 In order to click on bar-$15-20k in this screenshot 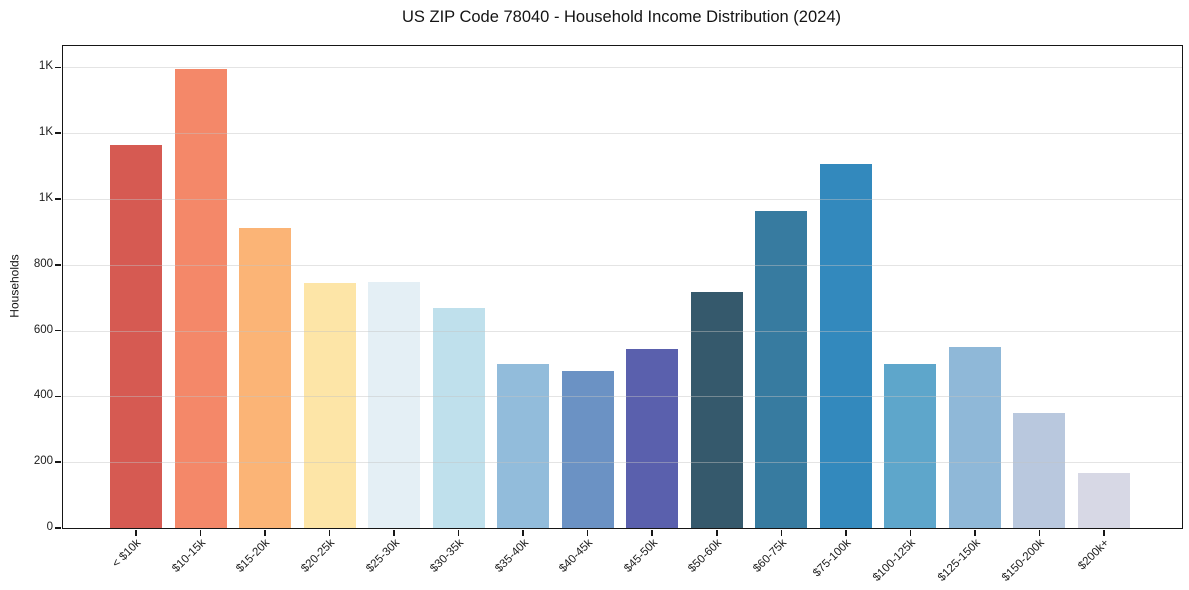, I will do `click(265, 377)`.